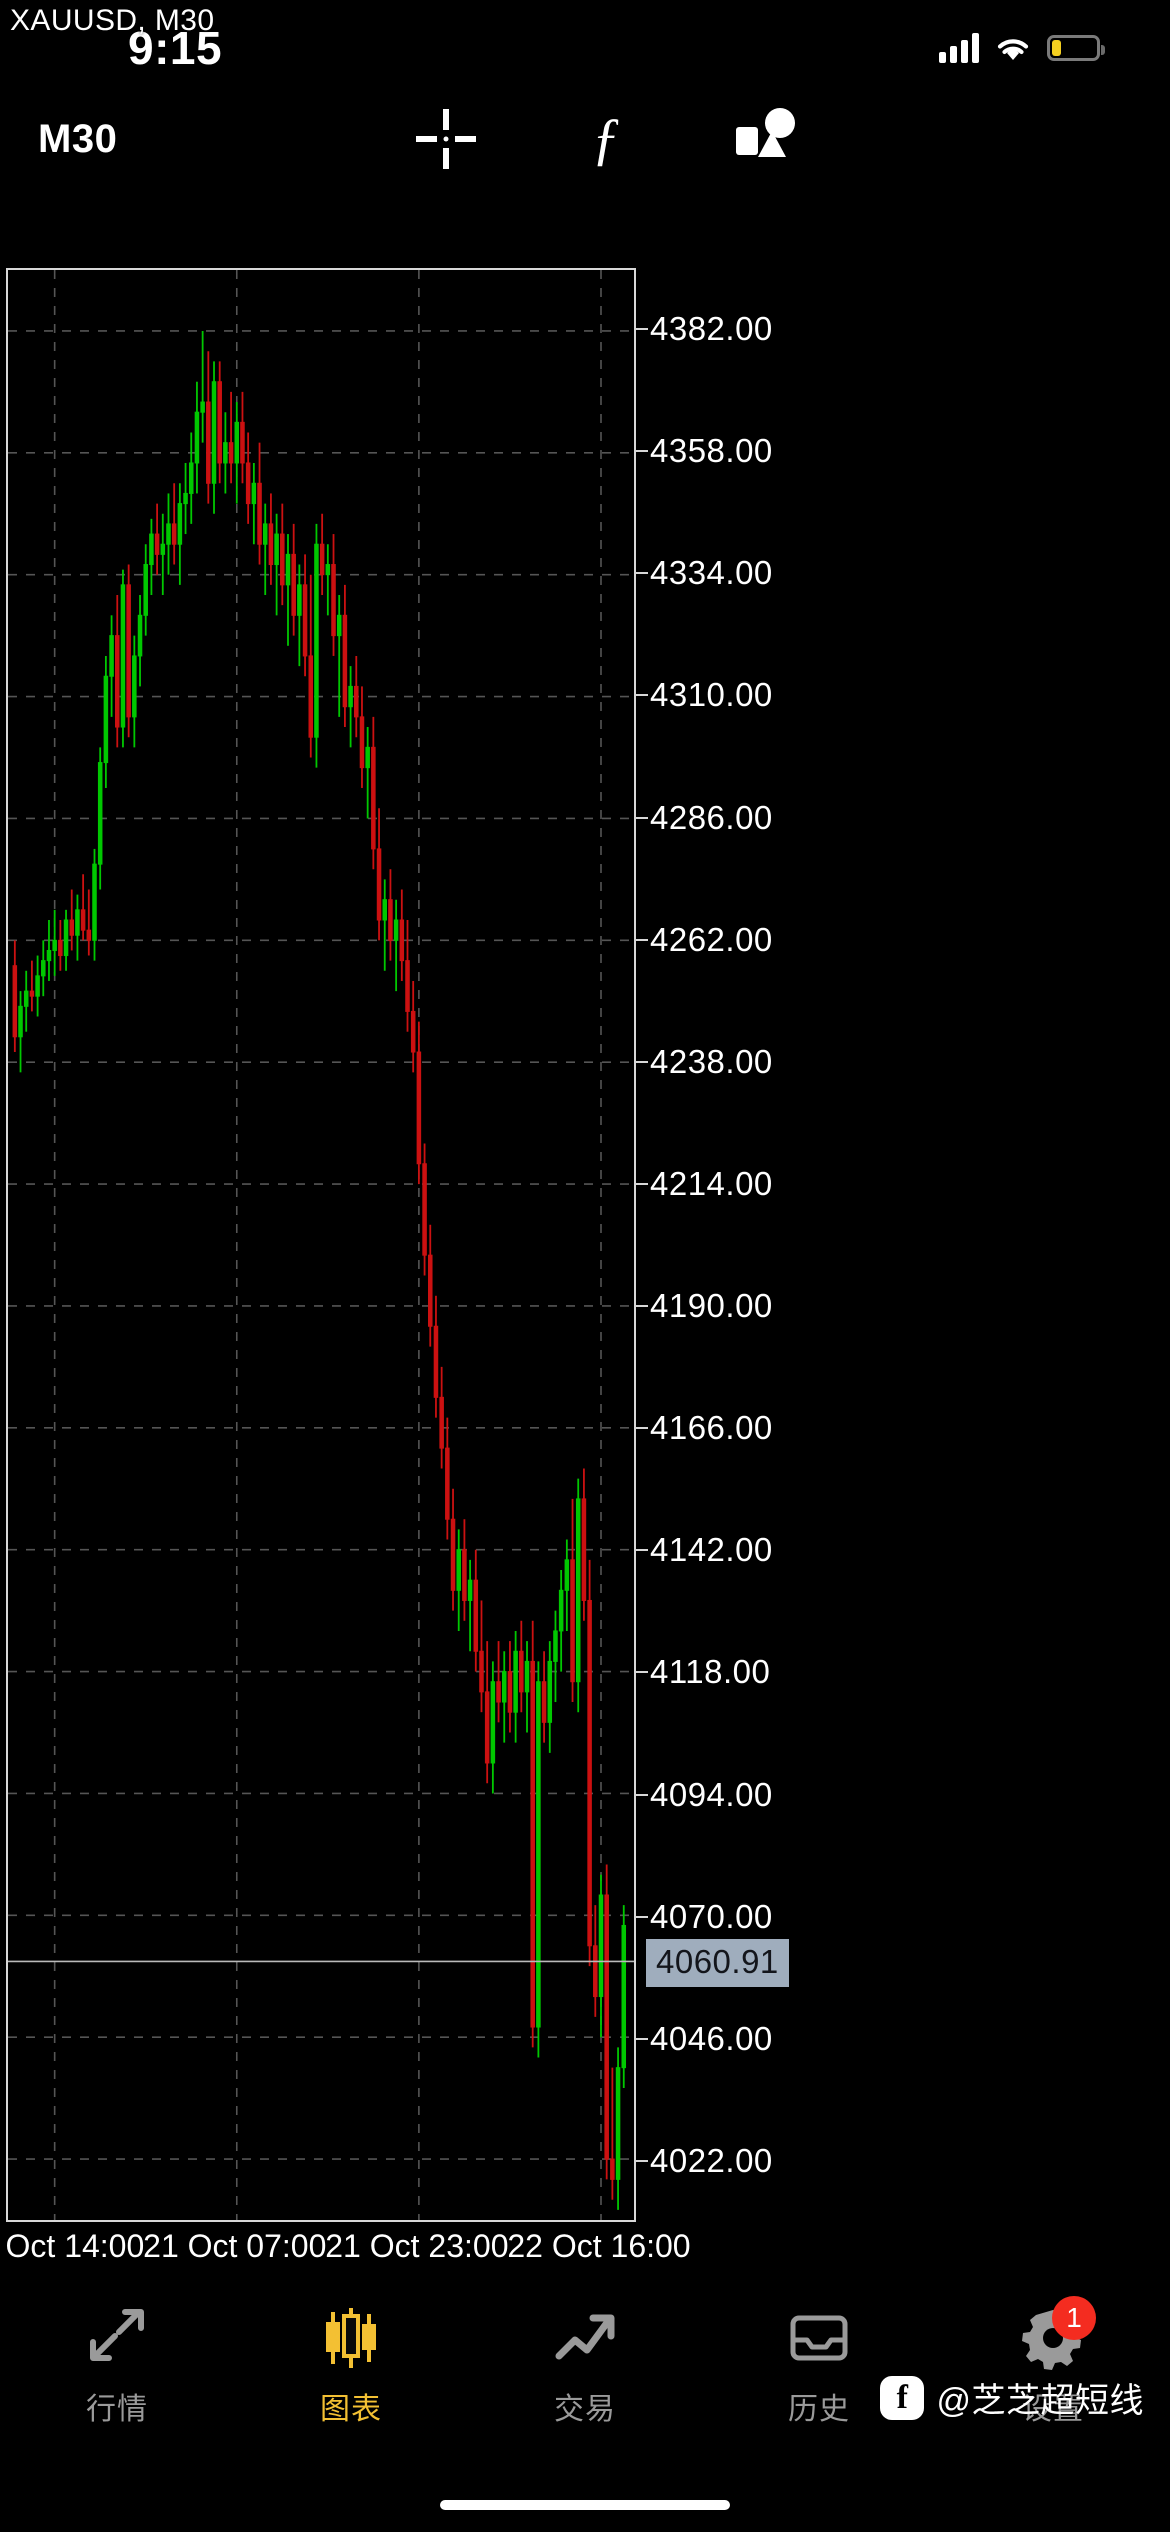  What do you see at coordinates (351, 2338) in the screenshot?
I see `candlestick-chart-icon` at bounding box center [351, 2338].